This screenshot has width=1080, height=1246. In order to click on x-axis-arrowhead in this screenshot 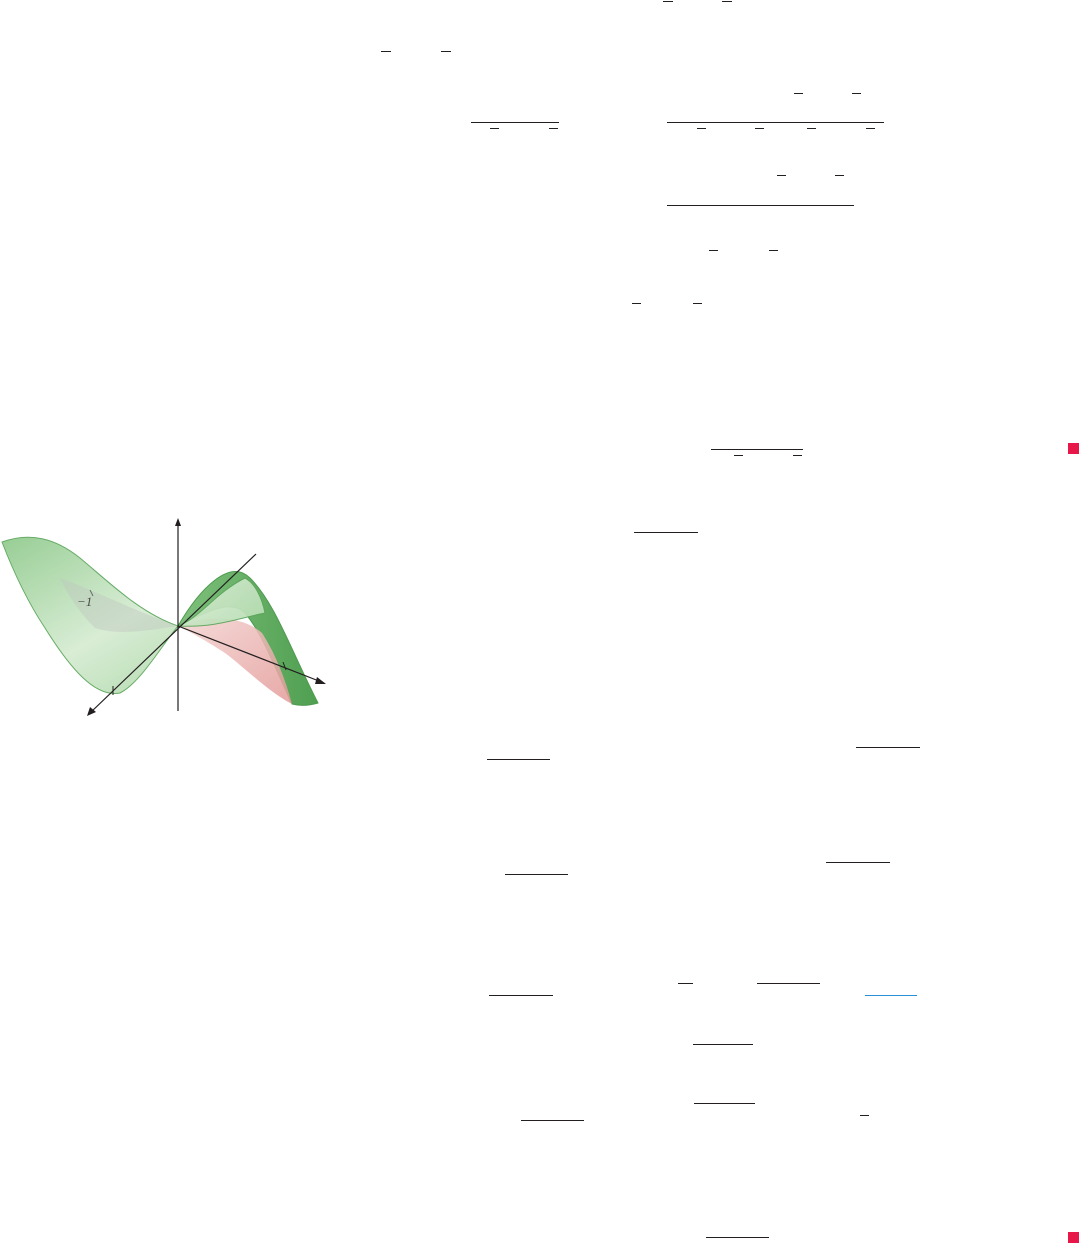, I will do `click(91, 711)`.